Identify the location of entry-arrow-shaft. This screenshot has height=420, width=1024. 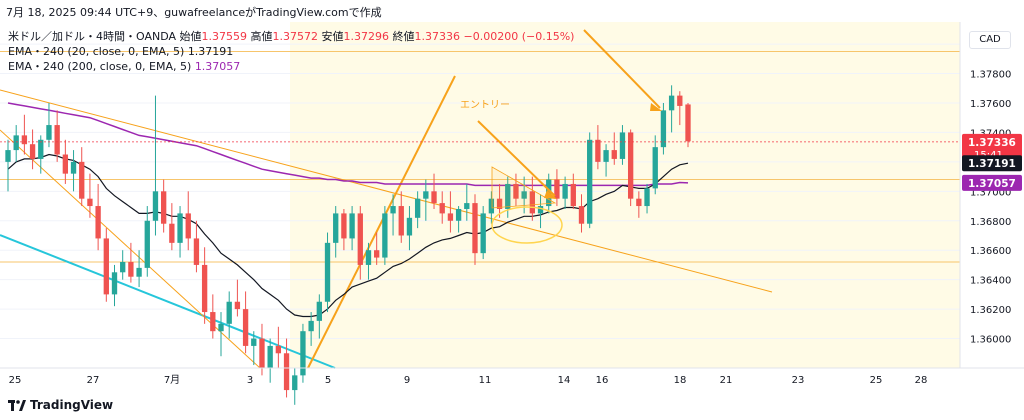
(516, 158).